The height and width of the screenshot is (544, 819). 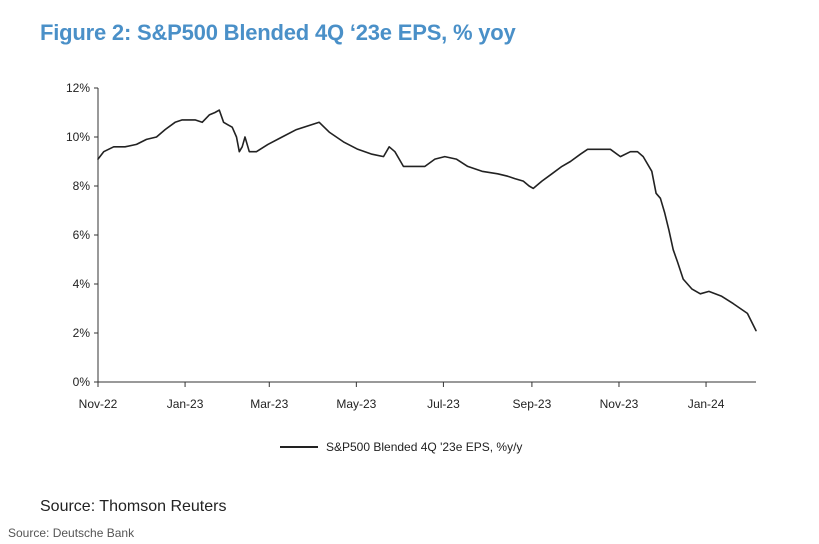 What do you see at coordinates (424, 447) in the screenshot?
I see `legend-label: S&P500 Blended 4Q '23e EPS, %y/y` at bounding box center [424, 447].